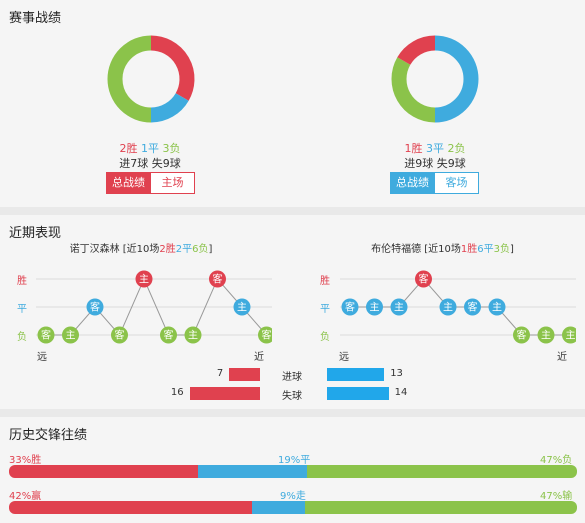 Image resolution: width=585 pixels, height=523 pixels. Describe the element at coordinates (292, 377) in the screenshot. I see `goals-label: 进球` at that location.